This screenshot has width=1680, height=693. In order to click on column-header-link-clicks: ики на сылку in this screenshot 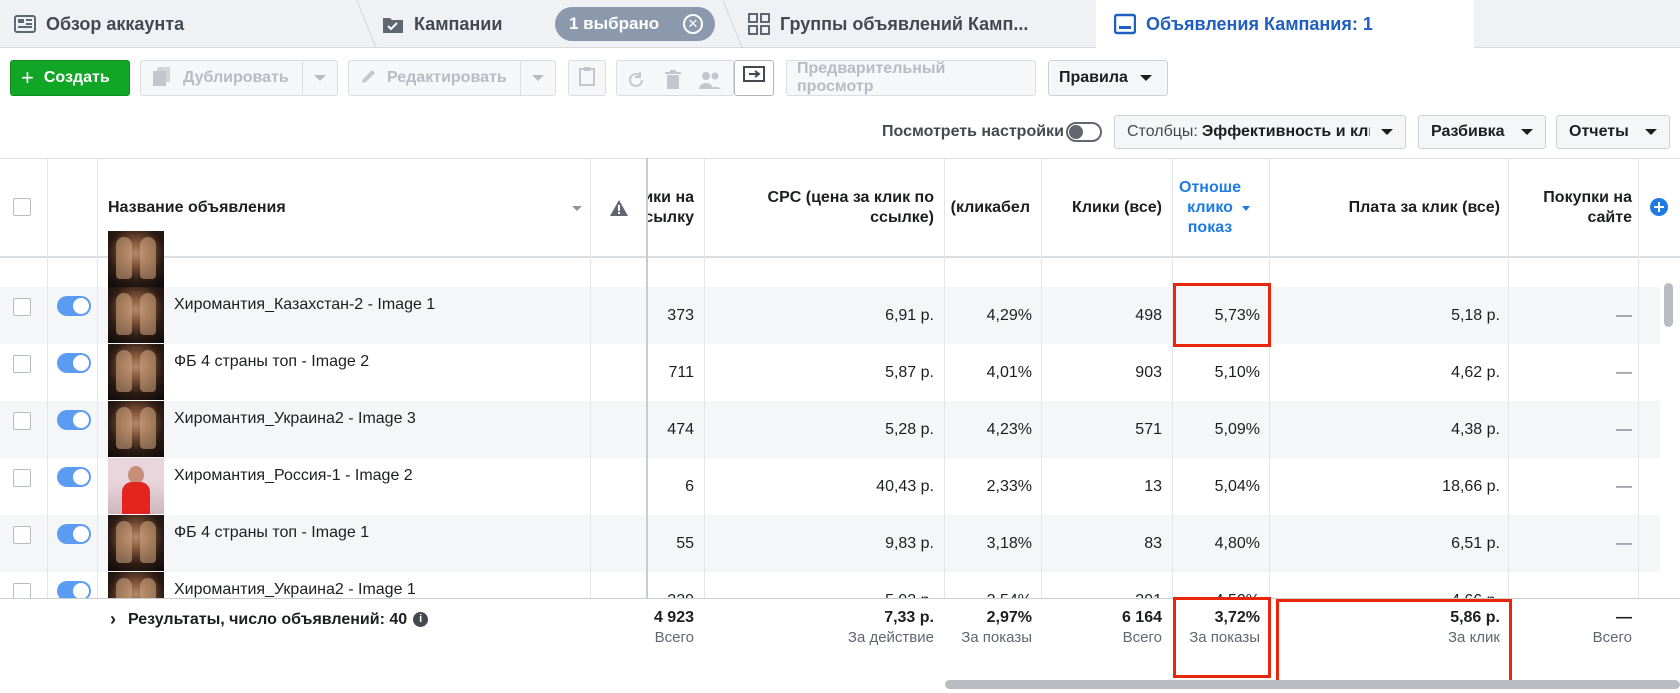, I will do `click(670, 208)`.